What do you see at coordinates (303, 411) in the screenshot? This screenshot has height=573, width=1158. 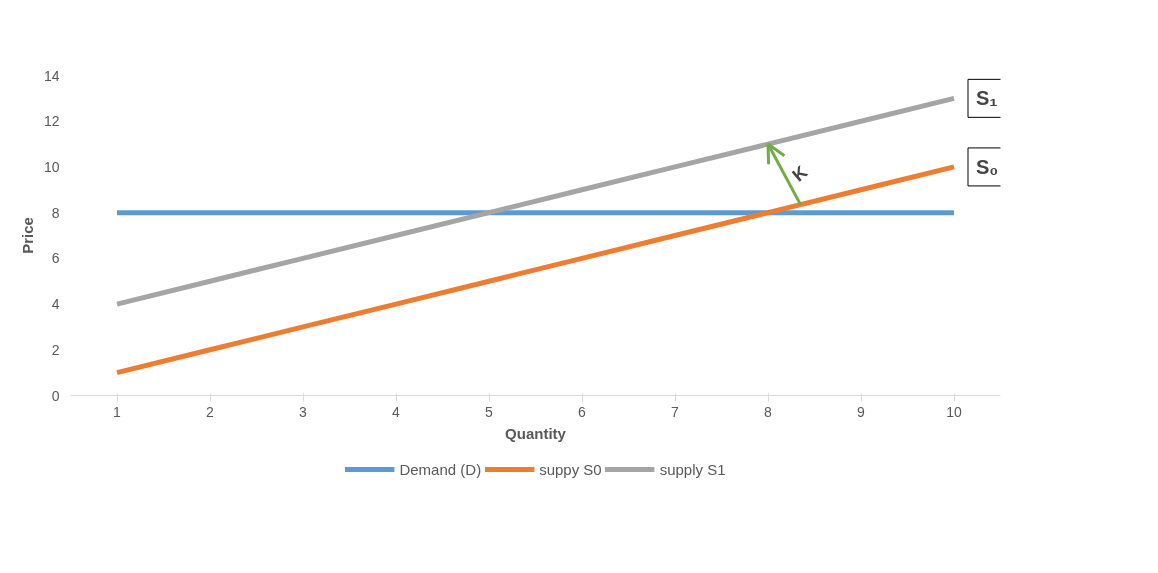 I see `x-tick-label: 3` at bounding box center [303, 411].